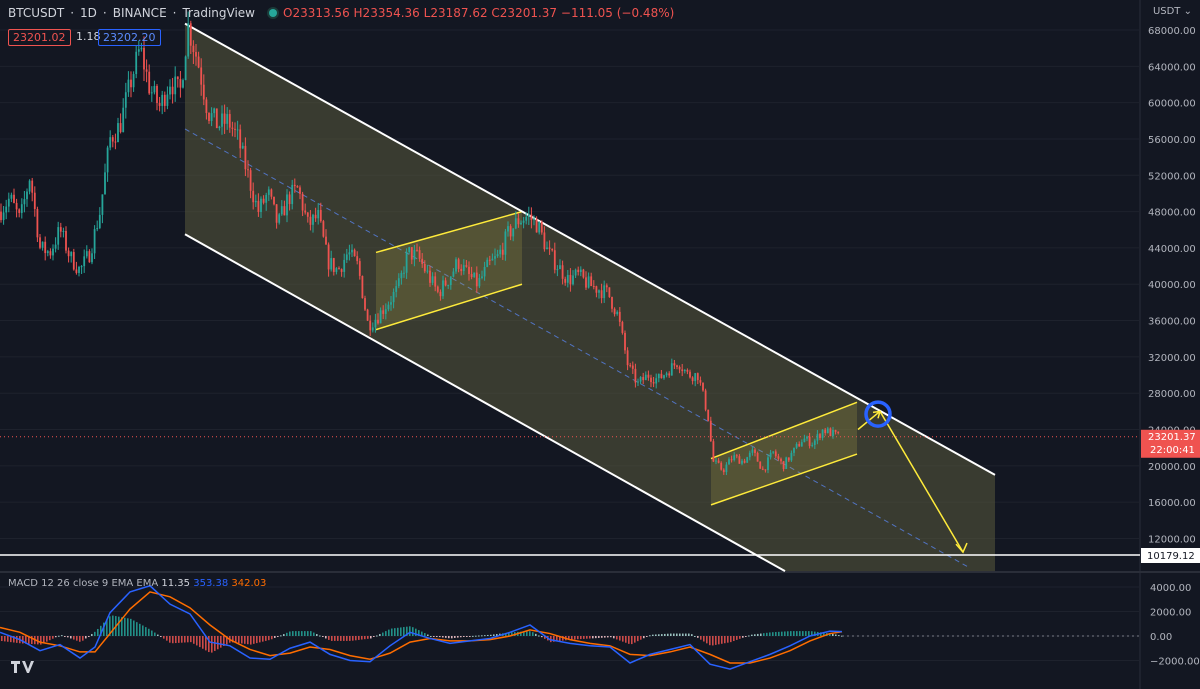 This screenshot has height=689, width=1200. I want to click on change-value: −111.05 (−0.48%), so click(617, 13).